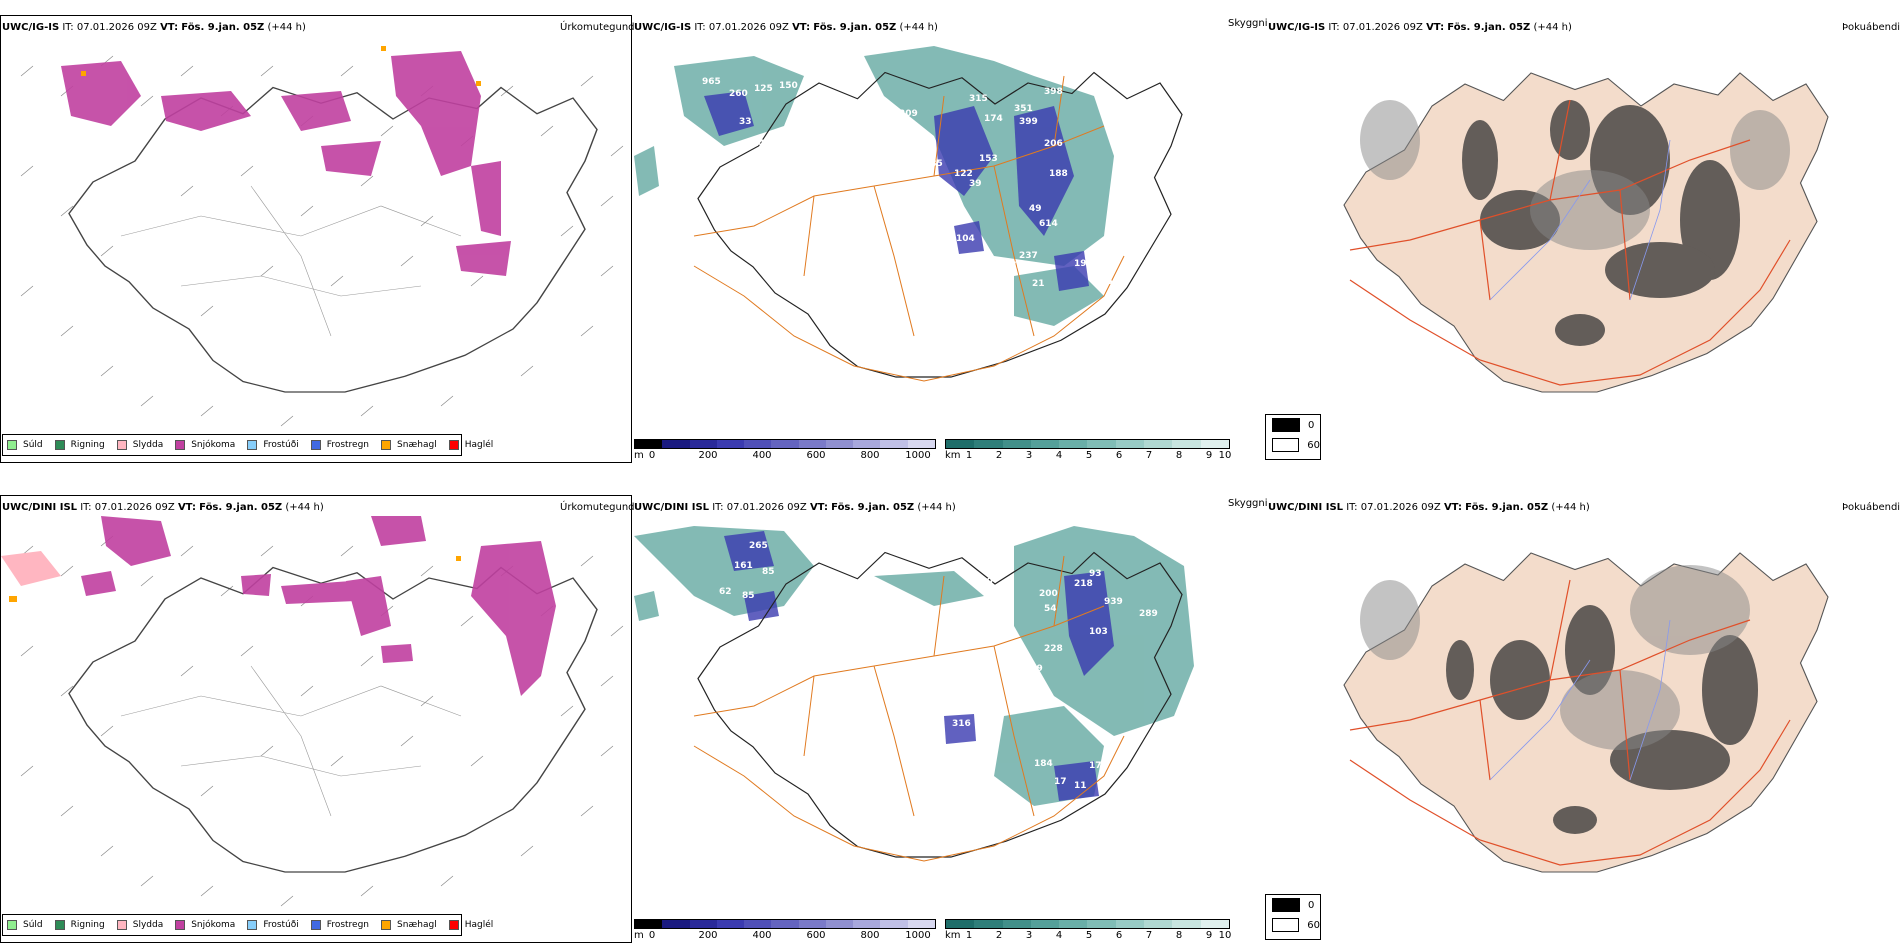  What do you see at coordinates (639, 935) in the screenshot?
I see `colorbar-unit: m` at bounding box center [639, 935].